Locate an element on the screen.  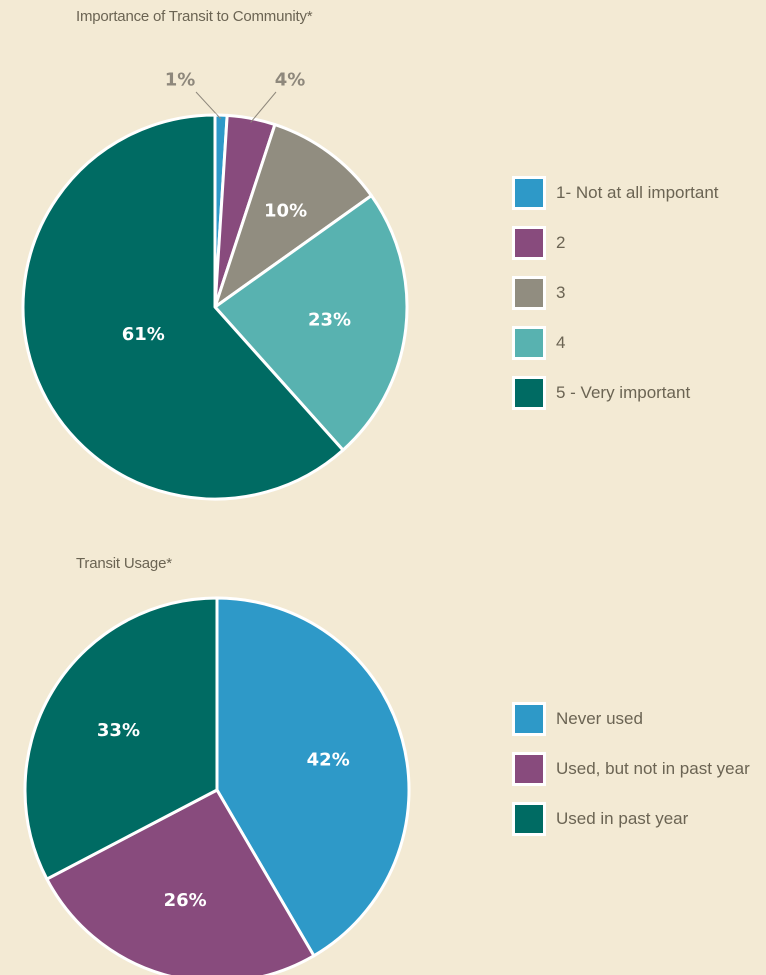
legend-item-never-used: Never used is located at coordinates (631, 719).